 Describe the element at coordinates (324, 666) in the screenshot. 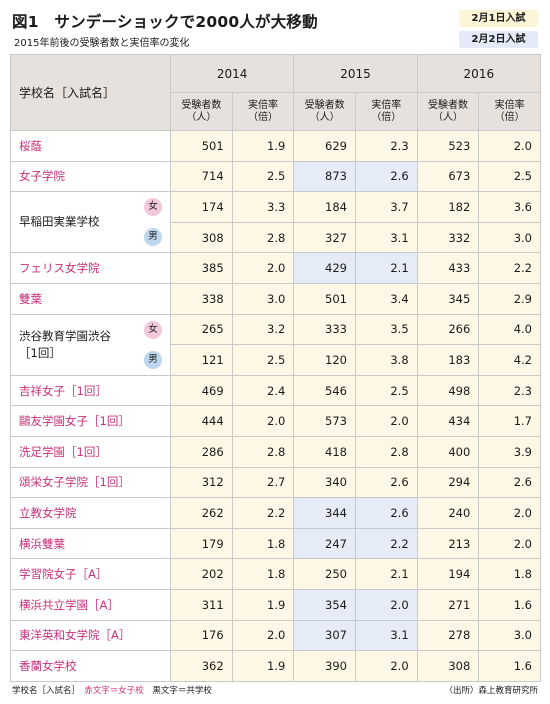

I see `applicants-2015-cell: 390` at that location.